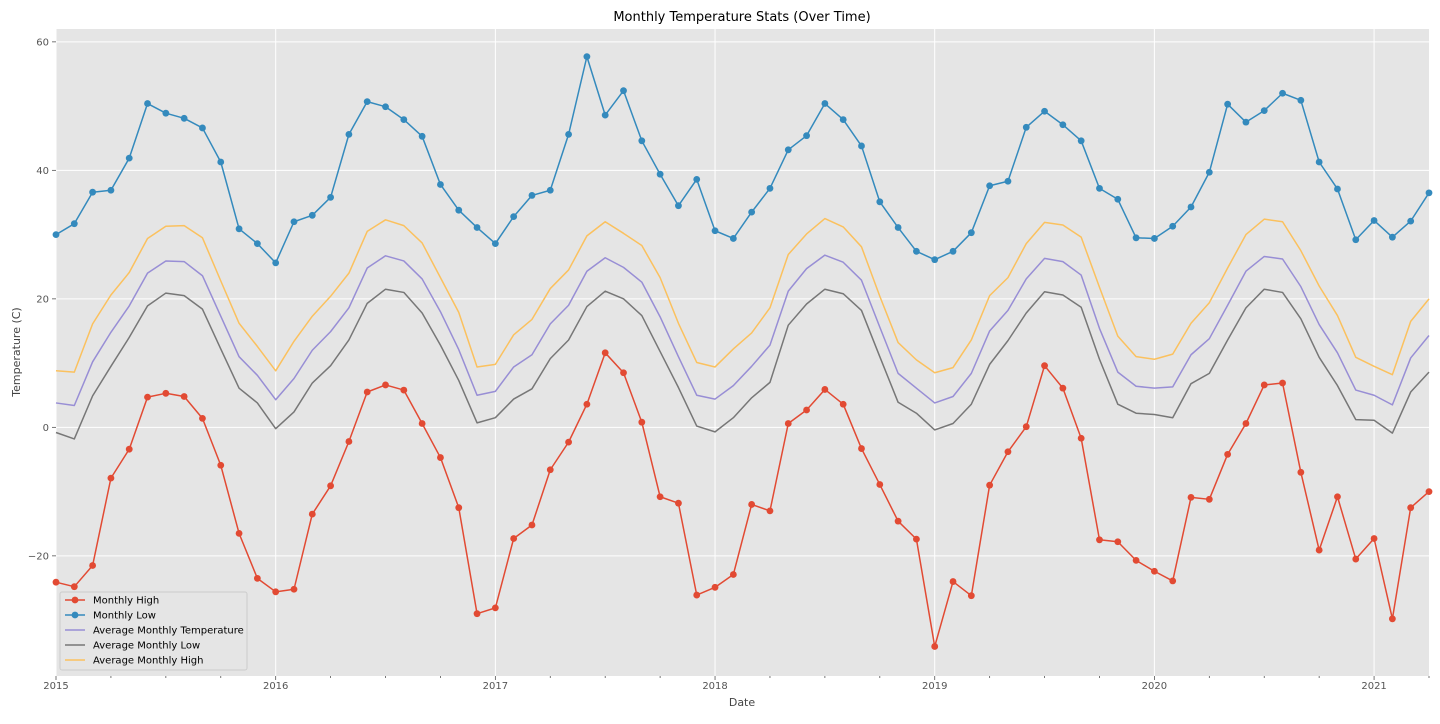 The height and width of the screenshot is (724, 1440). What do you see at coordinates (146, 646) in the screenshot?
I see `legend-label: Average Monthly Low` at bounding box center [146, 646].